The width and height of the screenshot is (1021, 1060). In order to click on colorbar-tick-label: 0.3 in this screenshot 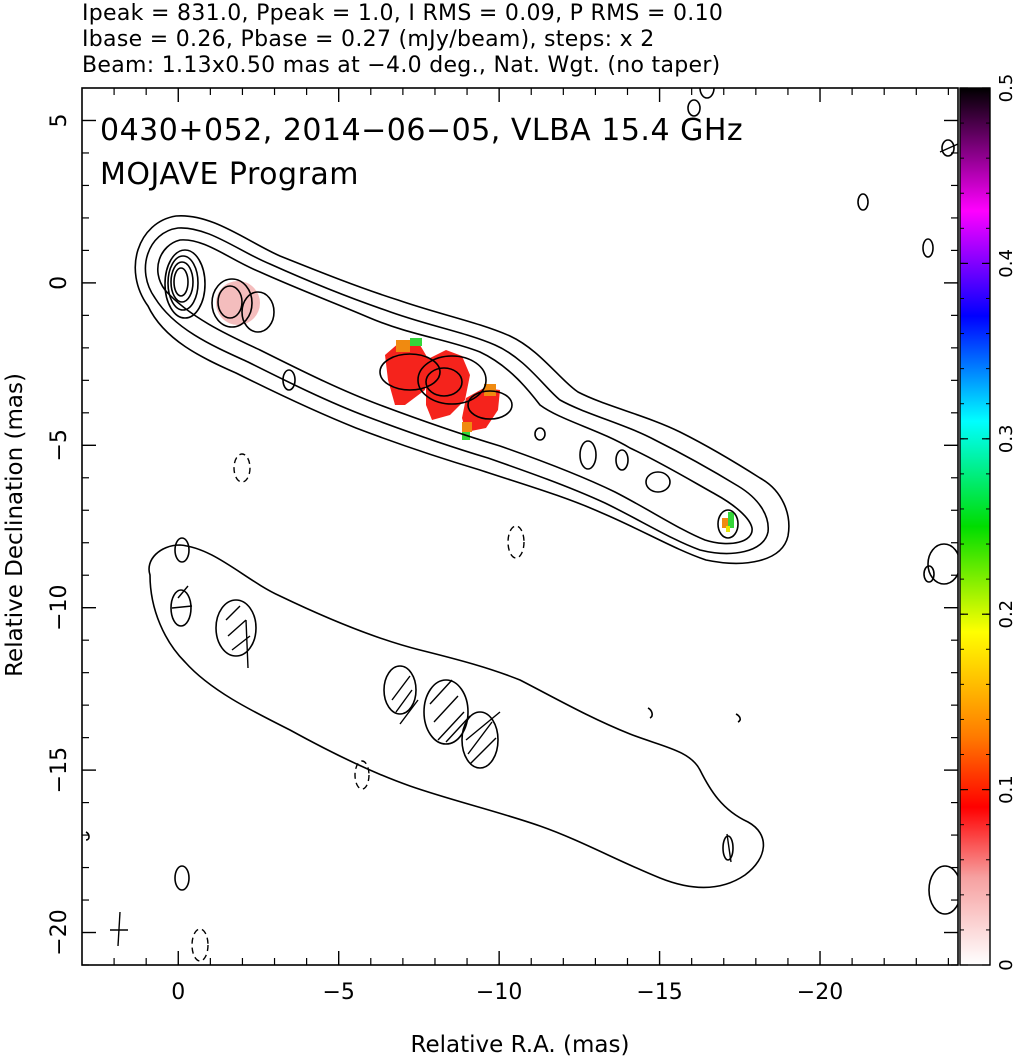, I will do `click(1006, 438)`.